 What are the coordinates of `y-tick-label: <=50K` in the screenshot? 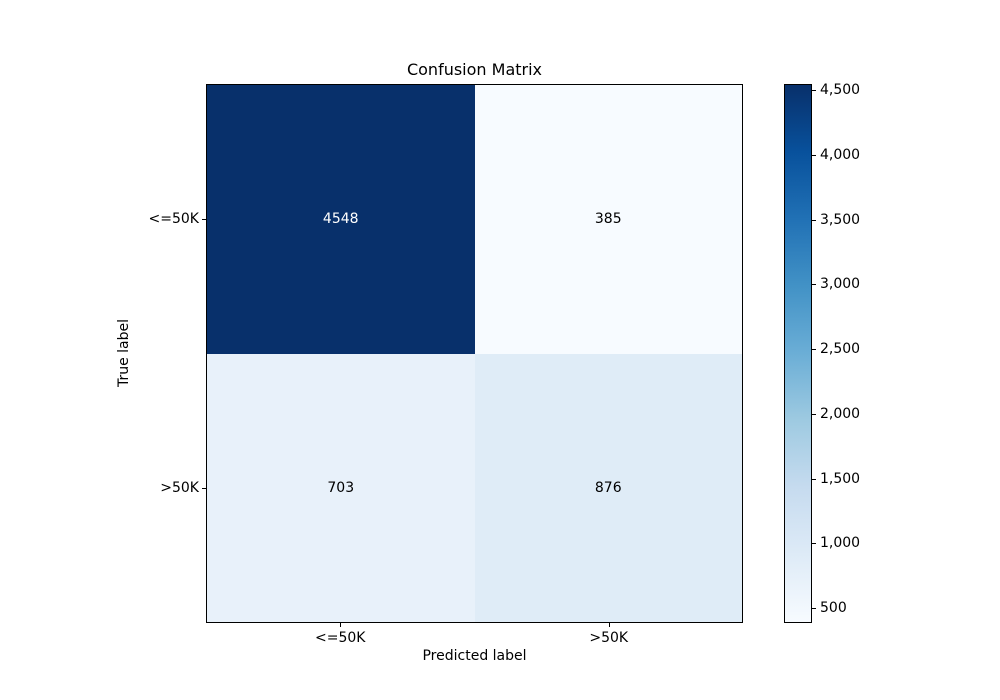 It's located at (173, 218).